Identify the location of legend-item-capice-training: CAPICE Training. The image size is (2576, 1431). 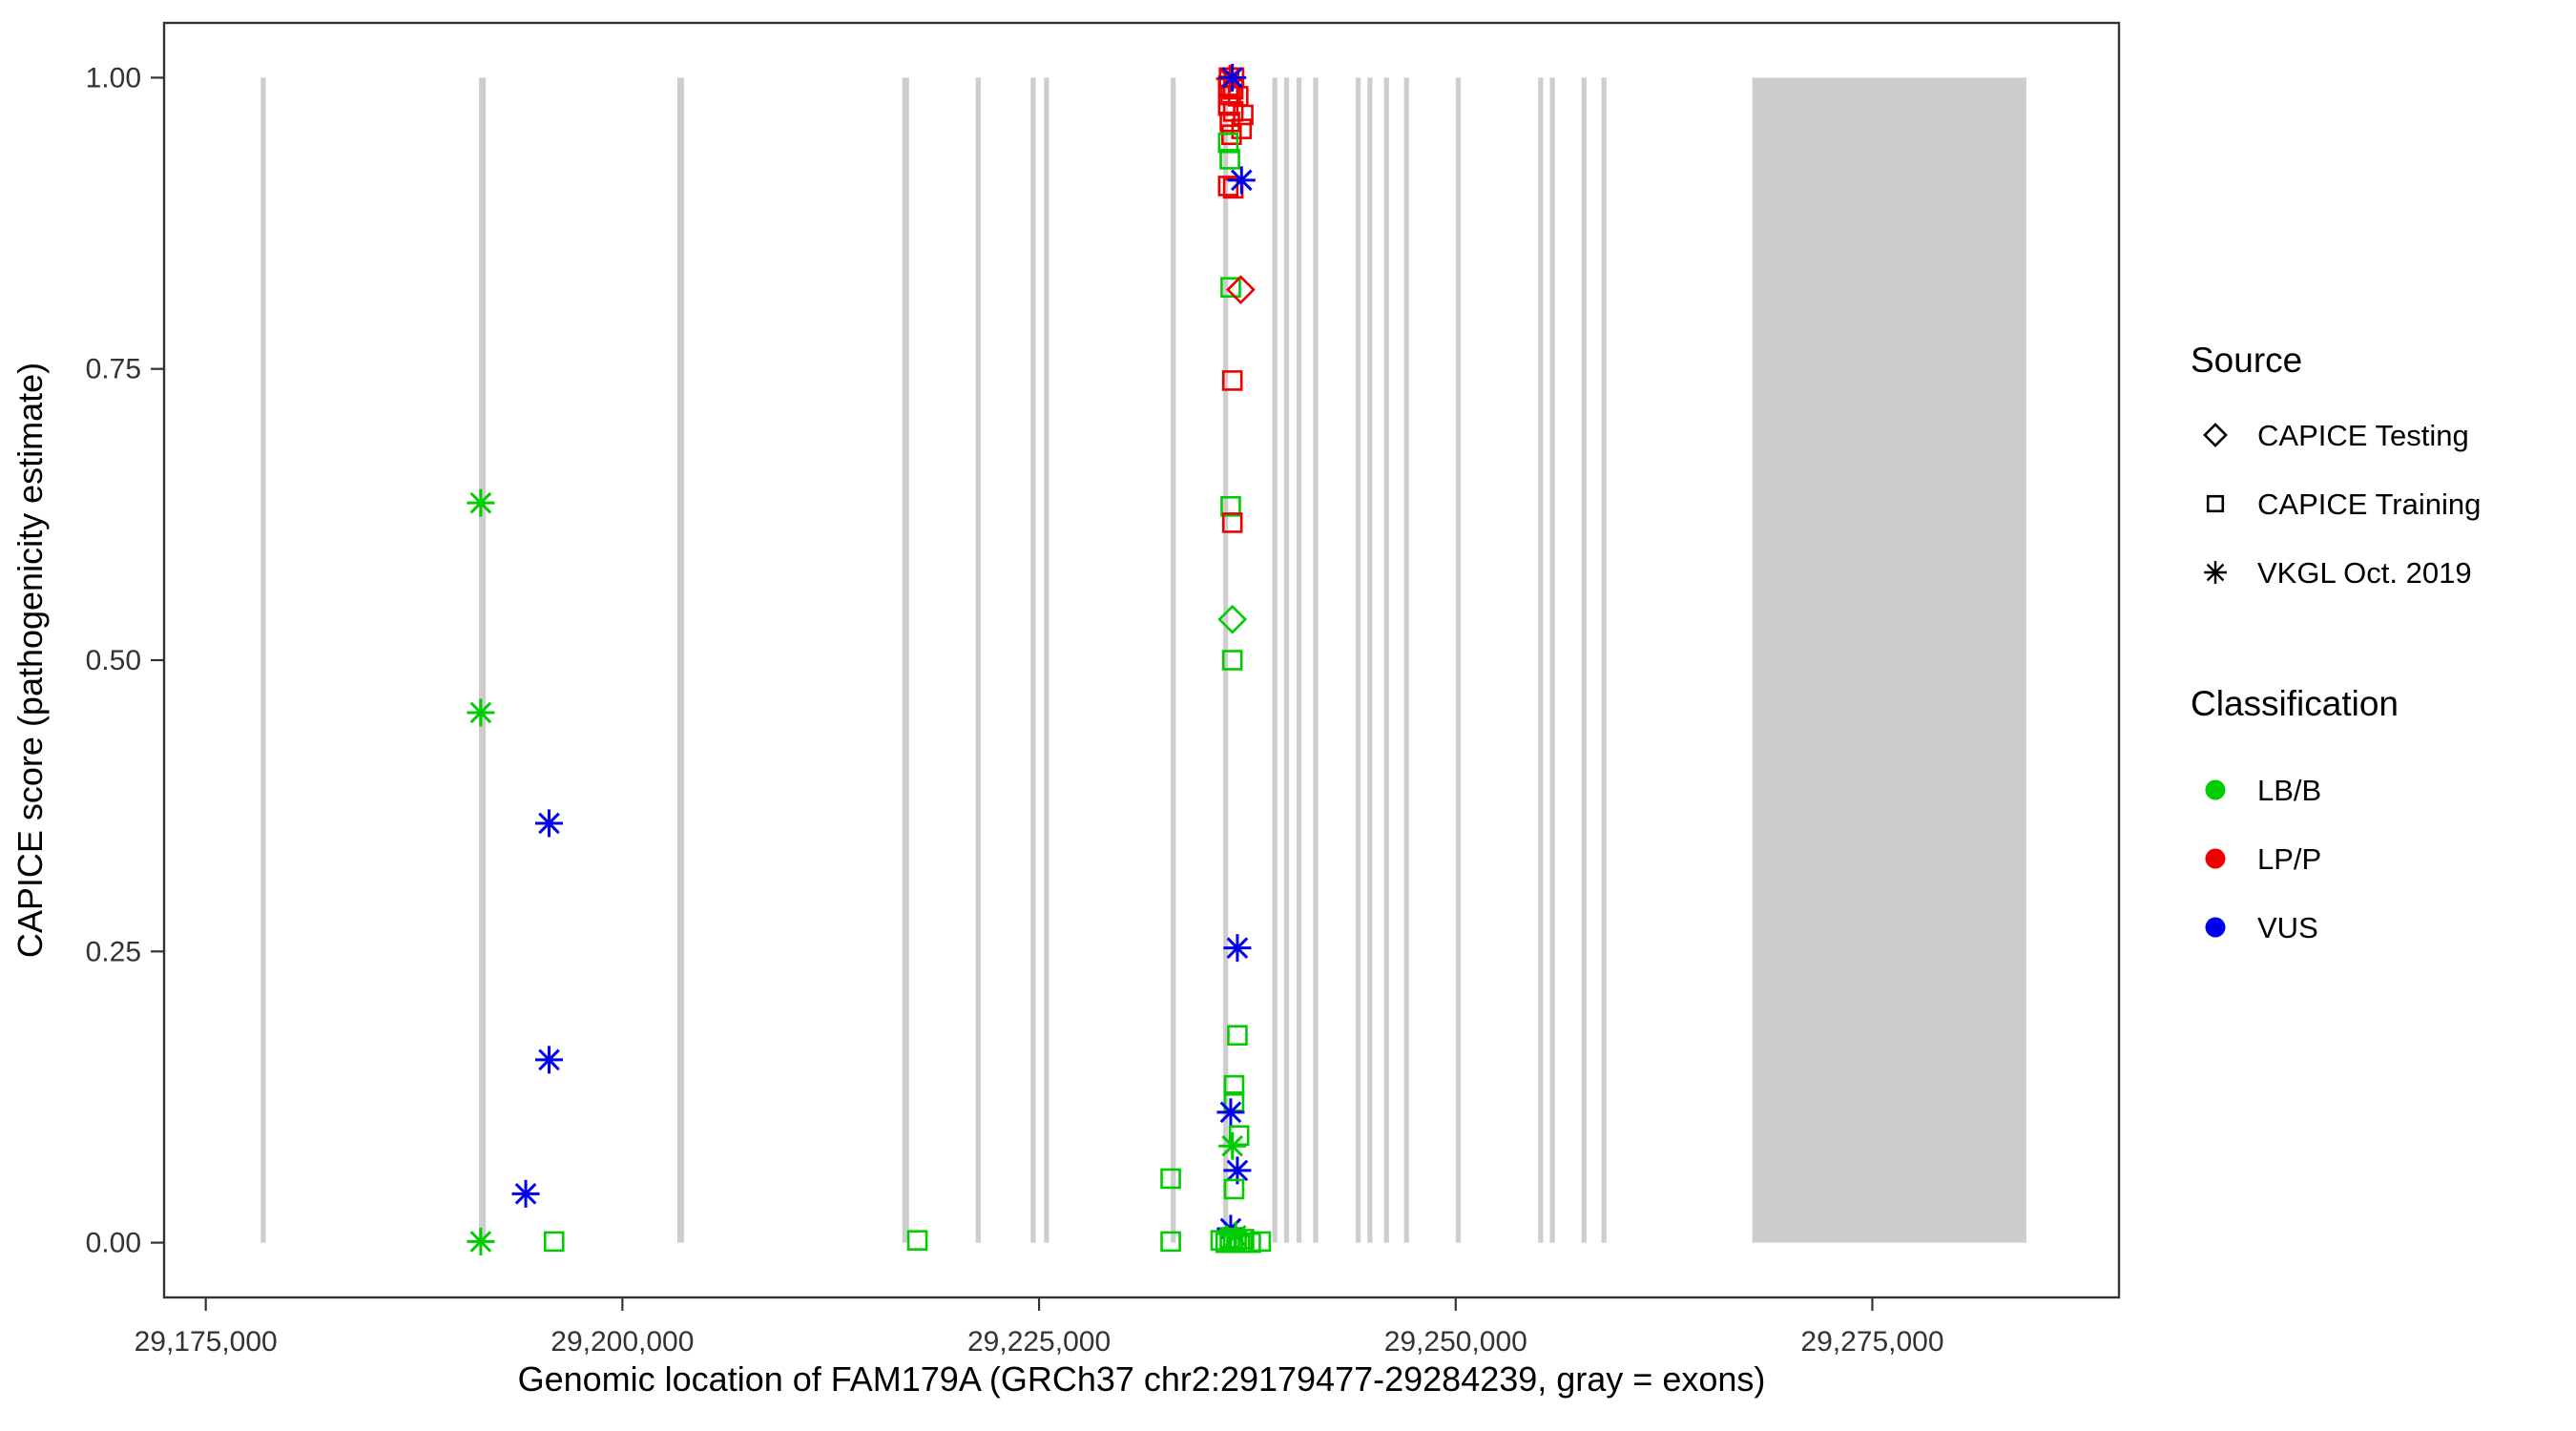
(2369, 504).